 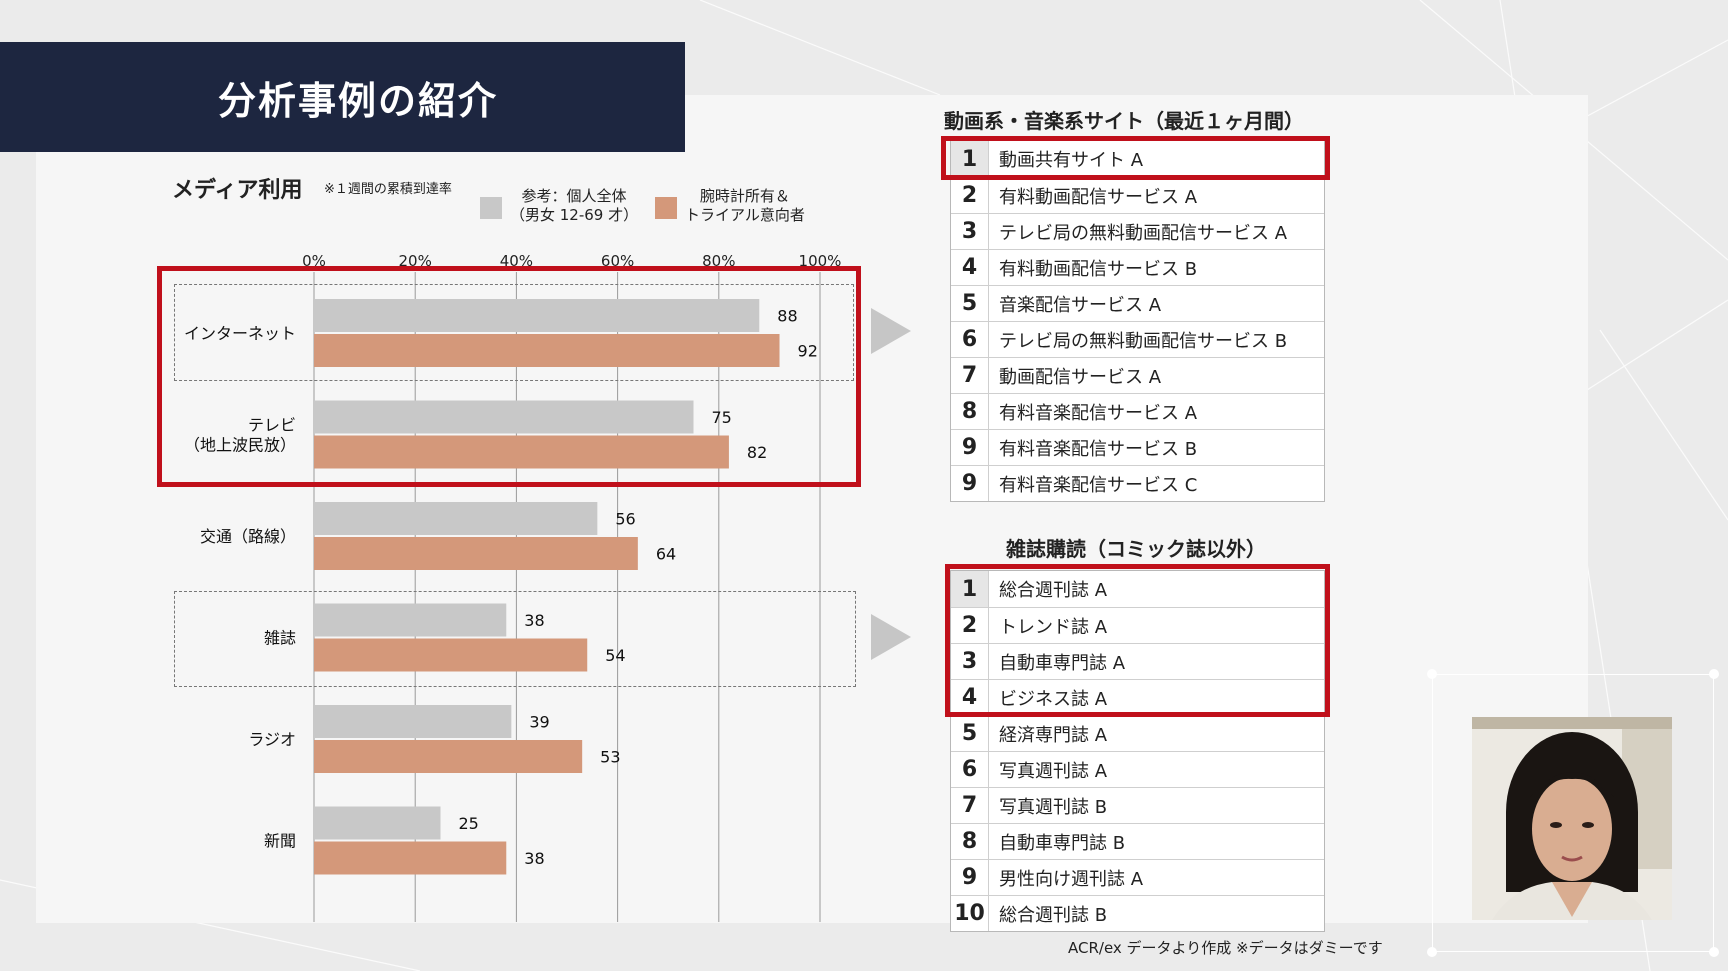 I want to click on x-tick-label: 40%, so click(x=516, y=261).